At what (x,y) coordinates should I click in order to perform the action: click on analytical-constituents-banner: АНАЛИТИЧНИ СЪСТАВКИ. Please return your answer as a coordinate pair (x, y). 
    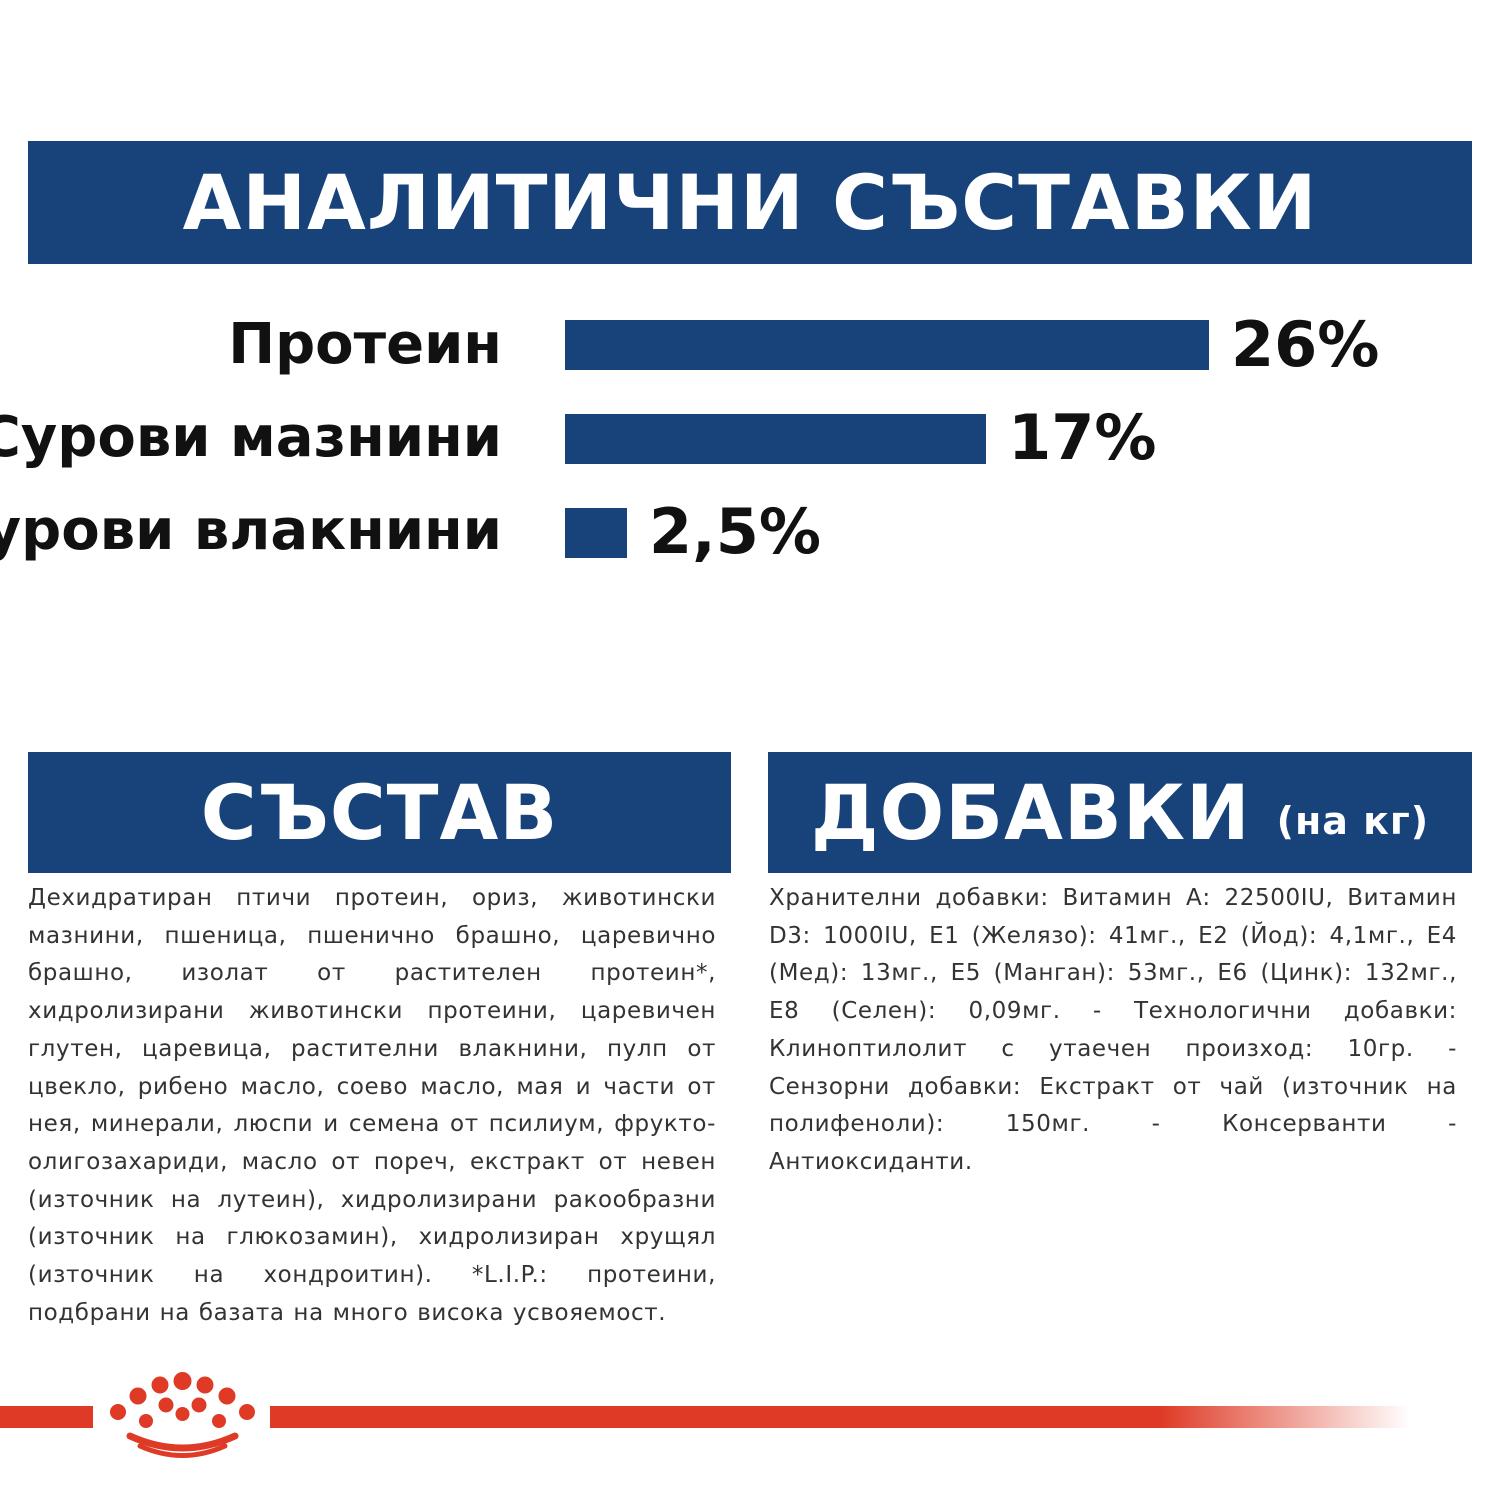
    Looking at the image, I should click on (750, 202).